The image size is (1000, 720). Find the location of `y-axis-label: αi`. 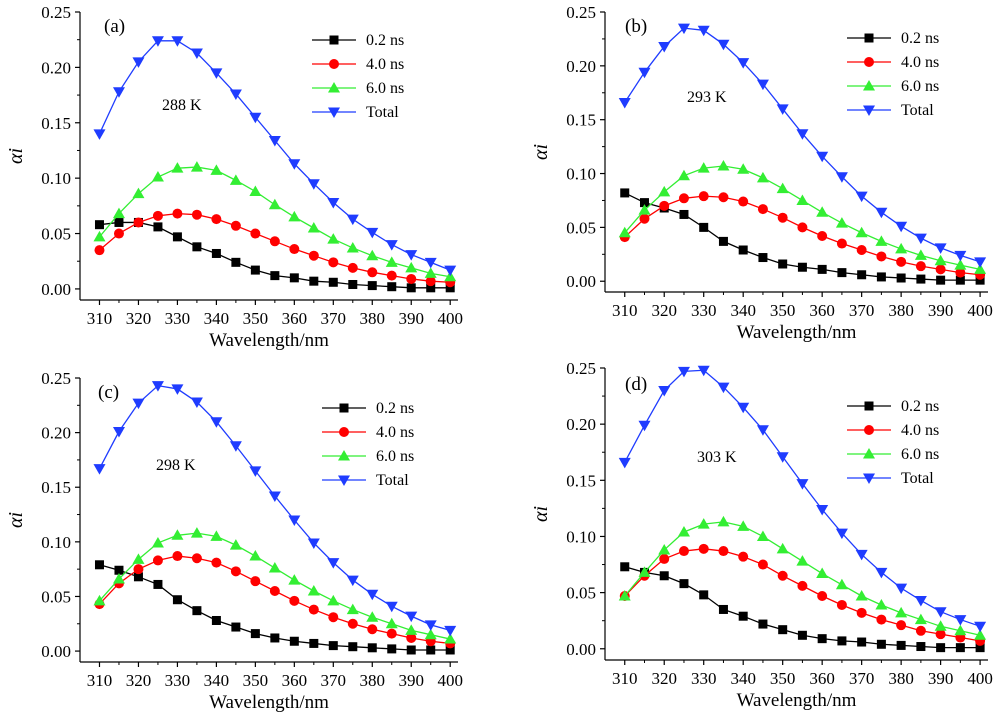

y-axis-label: αi is located at coordinates (16, 520).